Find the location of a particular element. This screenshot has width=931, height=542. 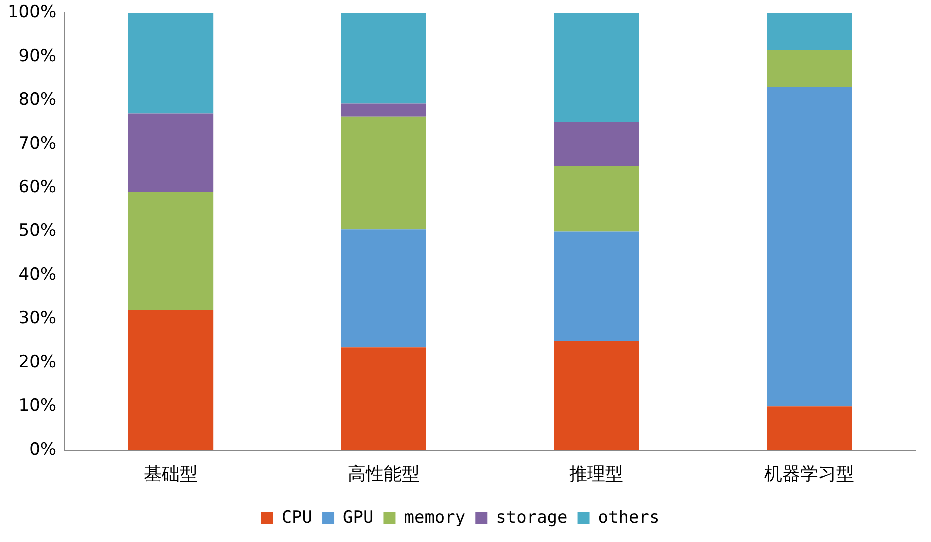

x-tick-label: 推理型 is located at coordinates (597, 474).